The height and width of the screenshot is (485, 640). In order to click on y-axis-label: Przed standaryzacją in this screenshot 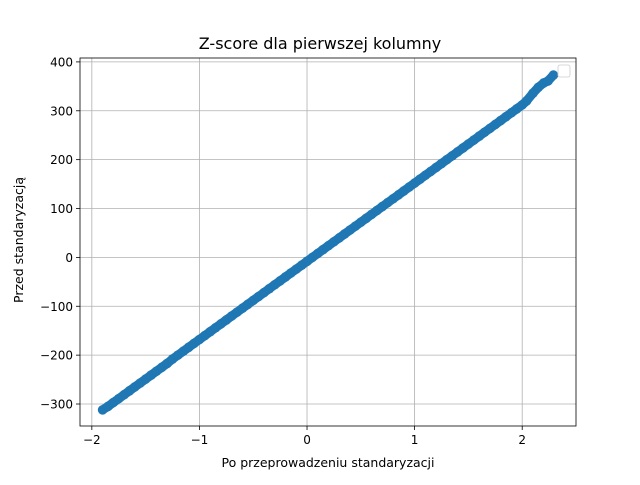, I will do `click(18, 240)`.